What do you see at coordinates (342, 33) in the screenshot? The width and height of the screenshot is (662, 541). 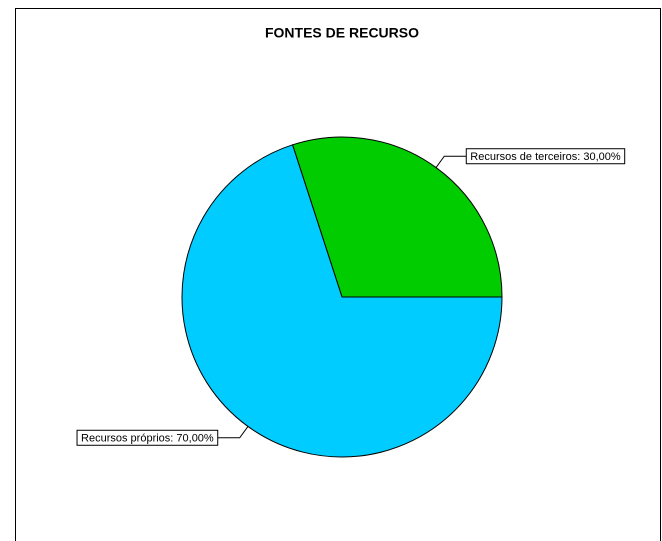 I see `chart-title: FONTES DE RECURSO` at bounding box center [342, 33].